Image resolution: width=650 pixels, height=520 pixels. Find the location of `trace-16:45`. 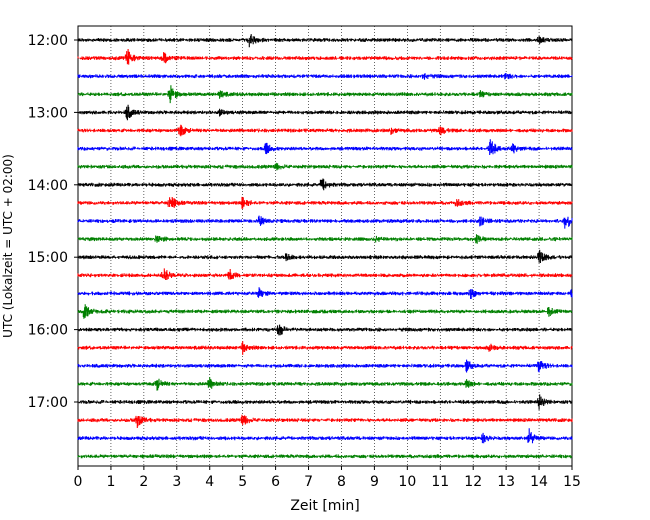

trace-16:45 is located at coordinates (325, 384).